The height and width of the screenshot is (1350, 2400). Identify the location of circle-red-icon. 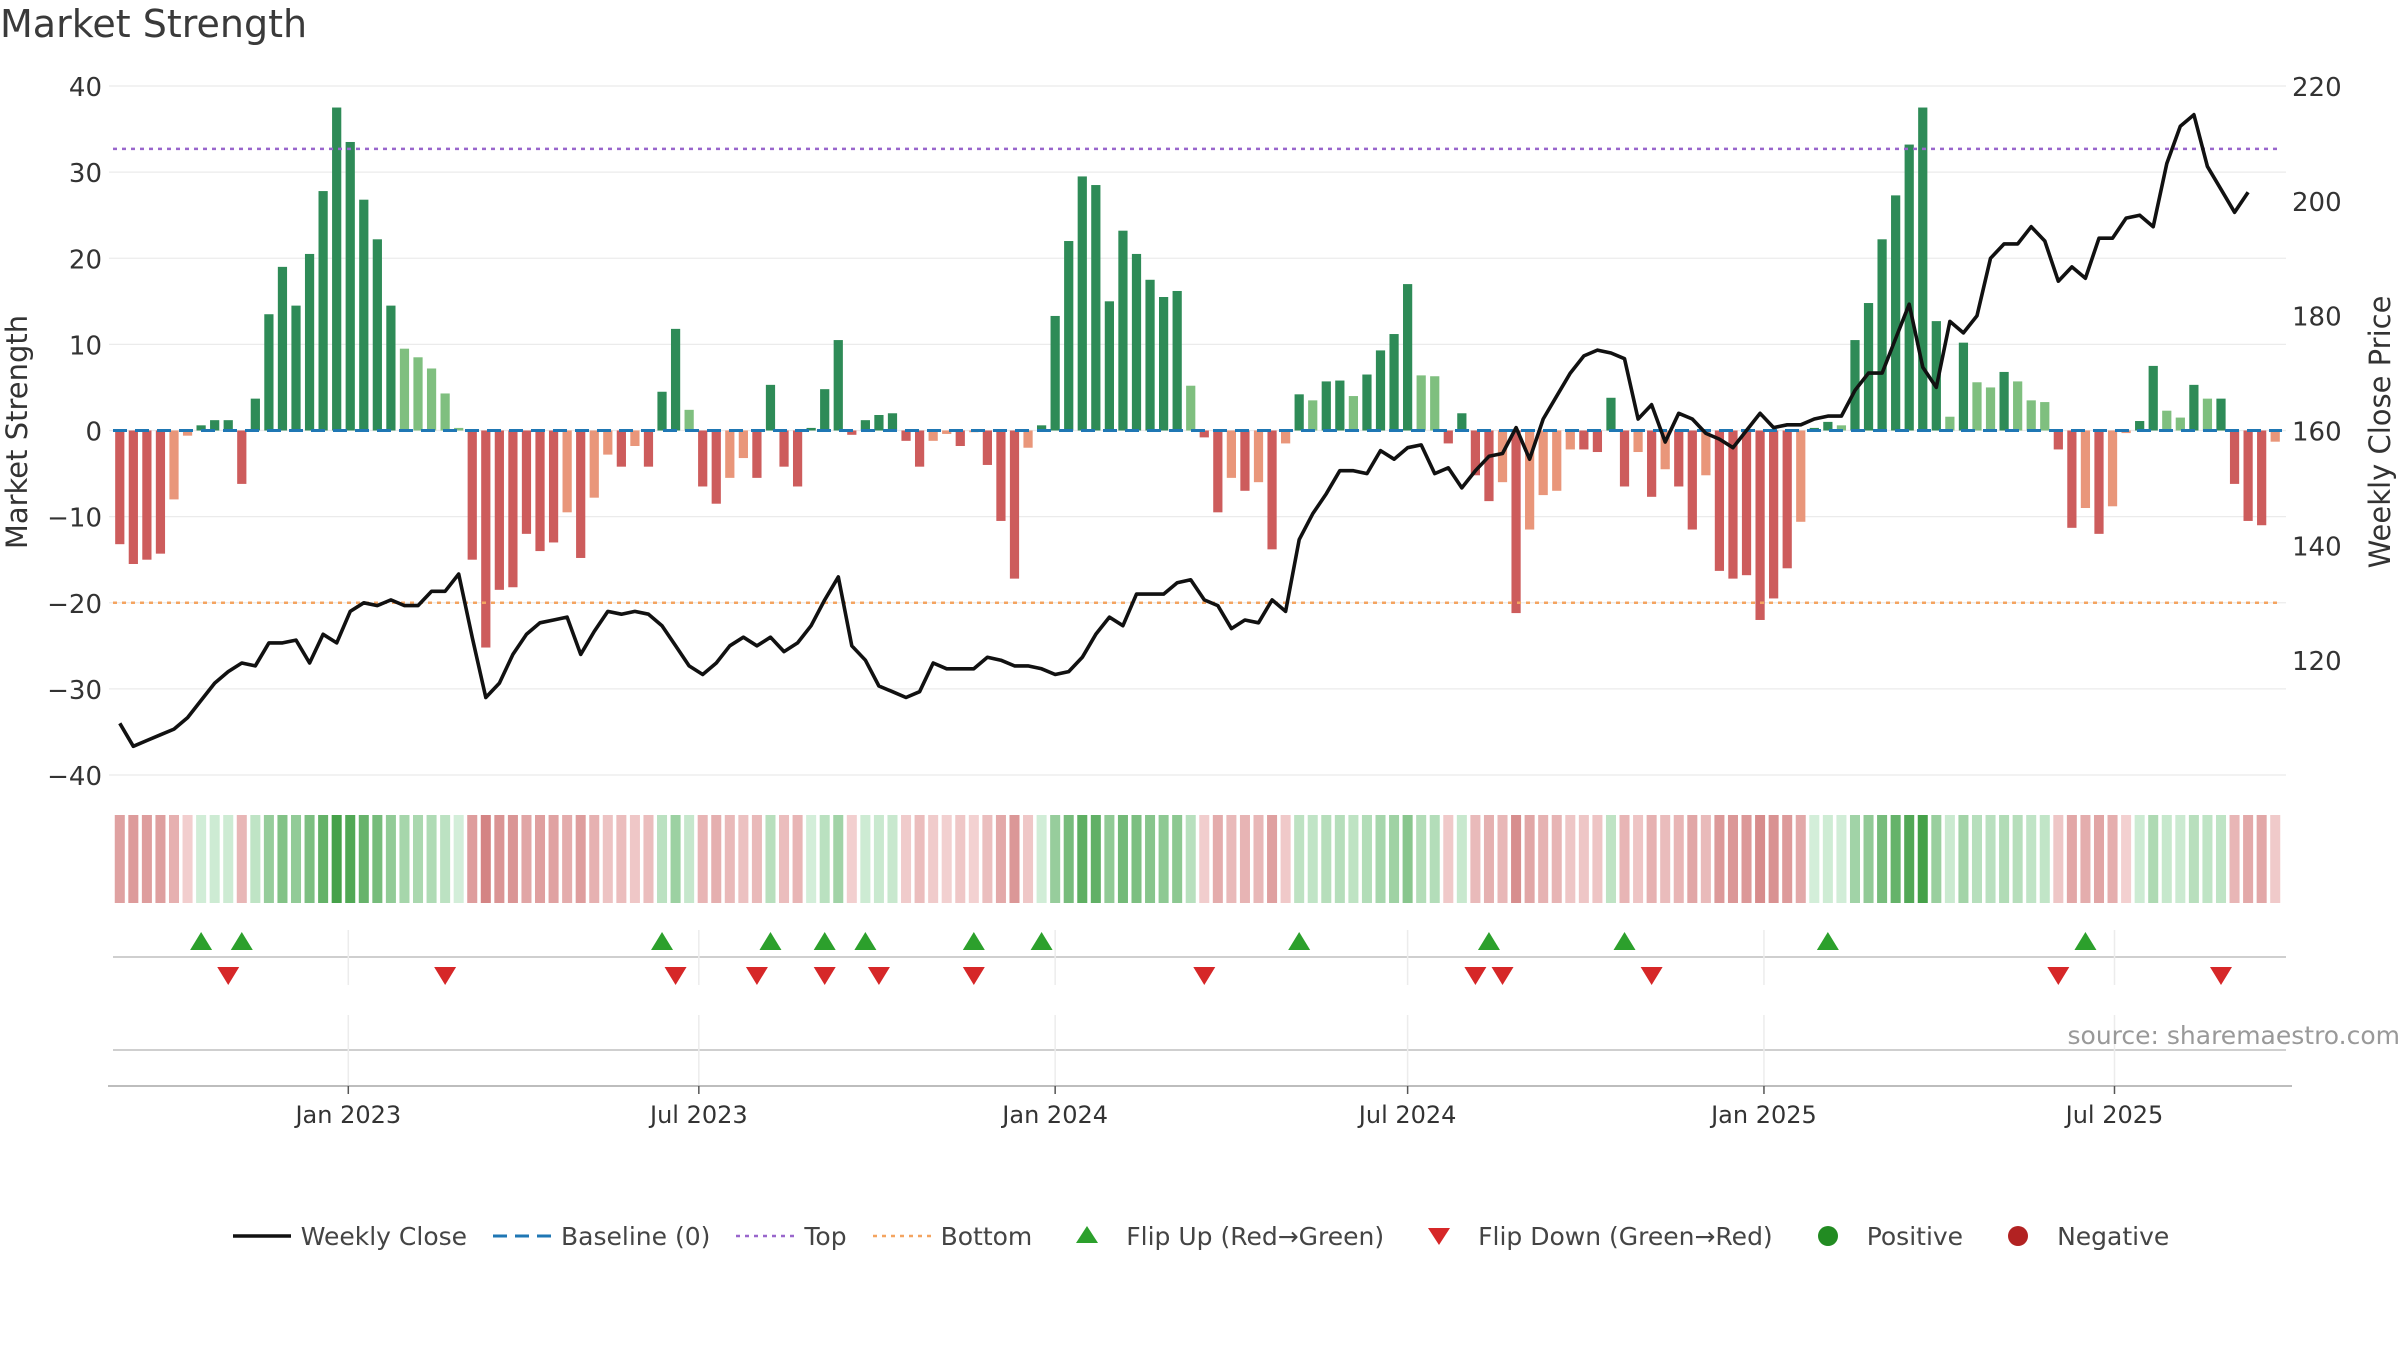
(2018, 1236).